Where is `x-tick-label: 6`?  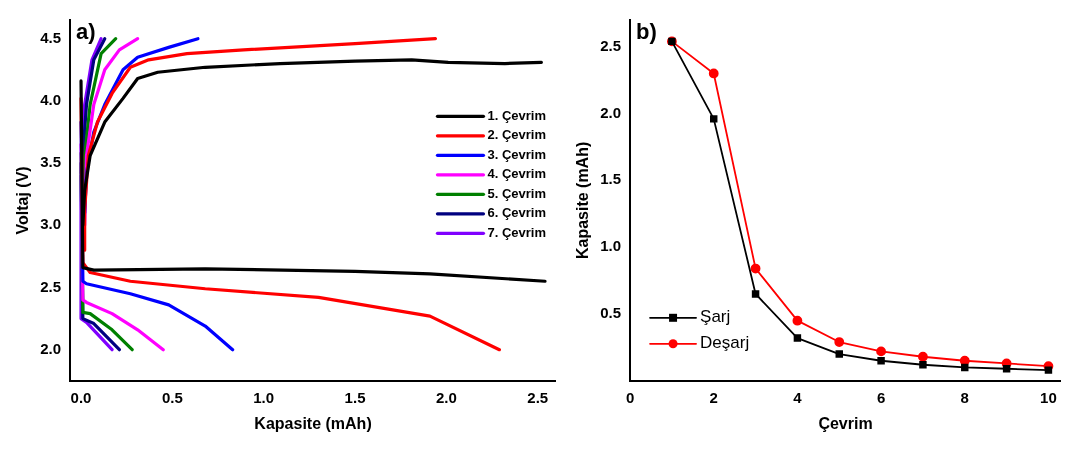 x-tick-label: 6 is located at coordinates (881, 397).